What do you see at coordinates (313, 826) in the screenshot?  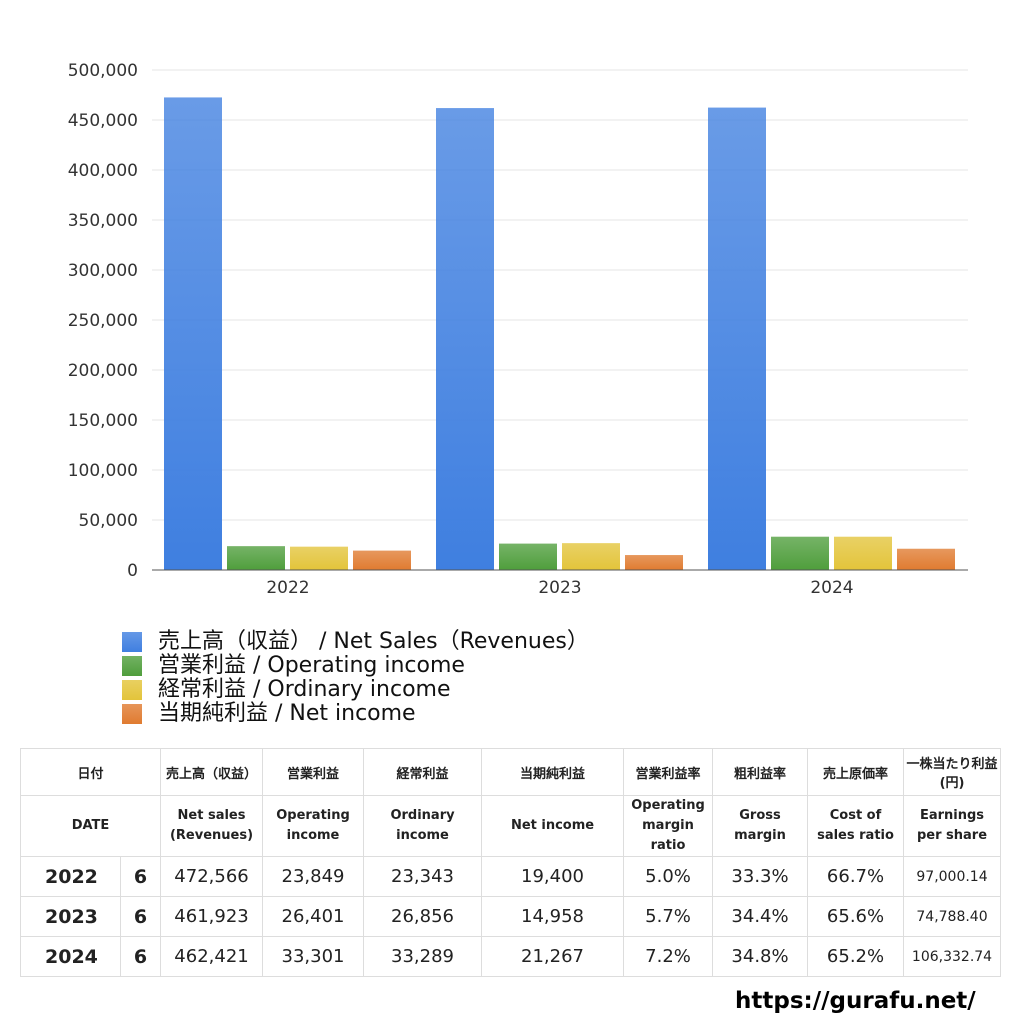 I see `table-header-cell: Operating income` at bounding box center [313, 826].